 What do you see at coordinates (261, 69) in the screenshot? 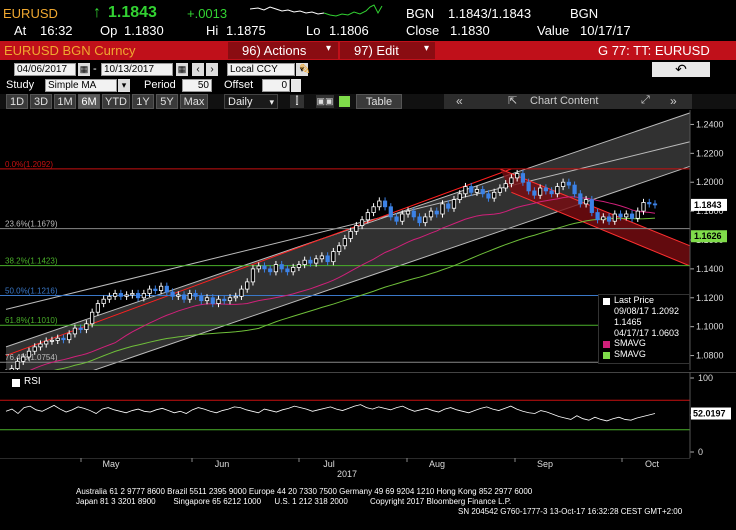
I see `currency-select: Local CCY` at bounding box center [261, 69].